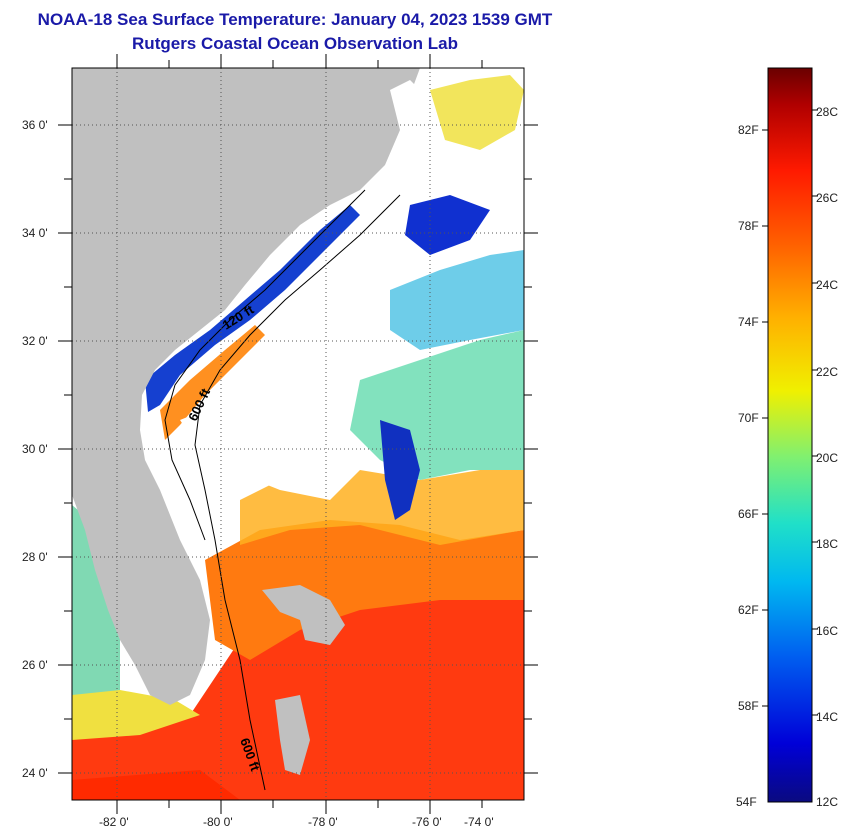 This screenshot has height=832, width=849. Describe the element at coordinates (427, 822) in the screenshot. I see `lon-label-76: -76 0'` at that location.